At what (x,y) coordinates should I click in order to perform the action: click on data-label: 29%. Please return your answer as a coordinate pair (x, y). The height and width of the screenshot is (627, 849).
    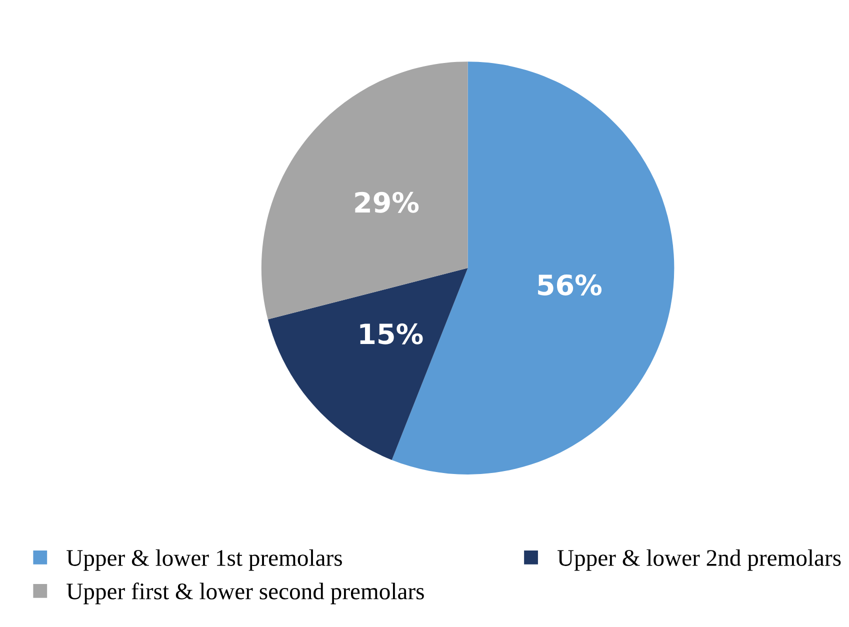
    Looking at the image, I should click on (387, 202).